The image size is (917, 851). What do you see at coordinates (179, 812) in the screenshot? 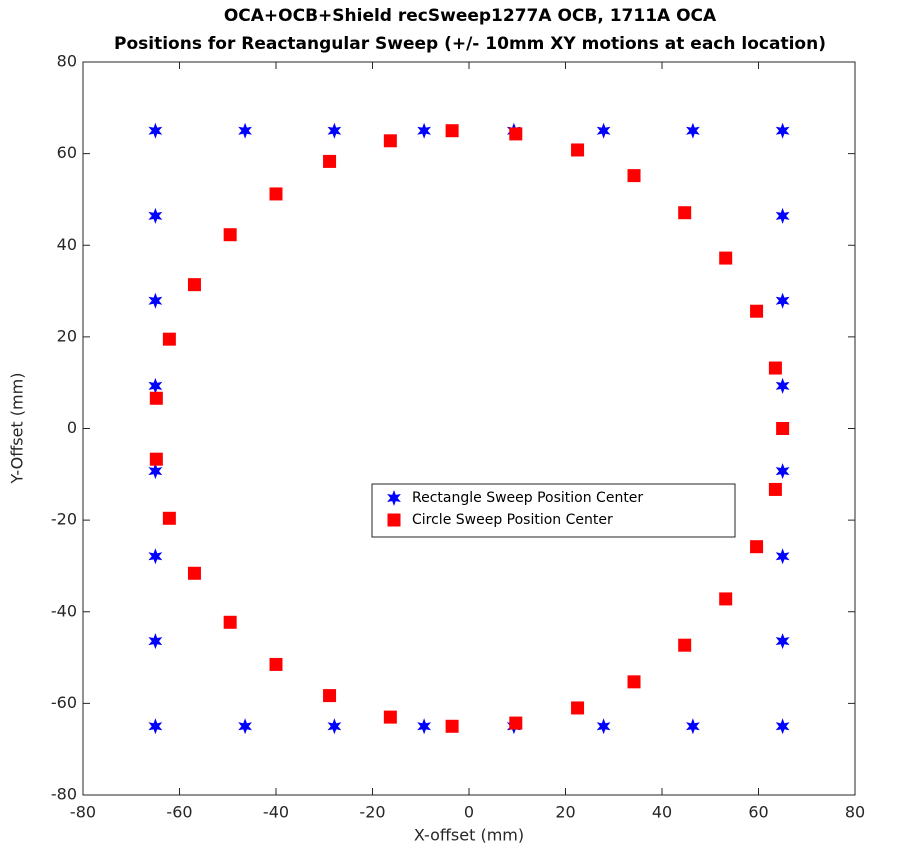
I see `x-tick-label: -60` at bounding box center [179, 812].